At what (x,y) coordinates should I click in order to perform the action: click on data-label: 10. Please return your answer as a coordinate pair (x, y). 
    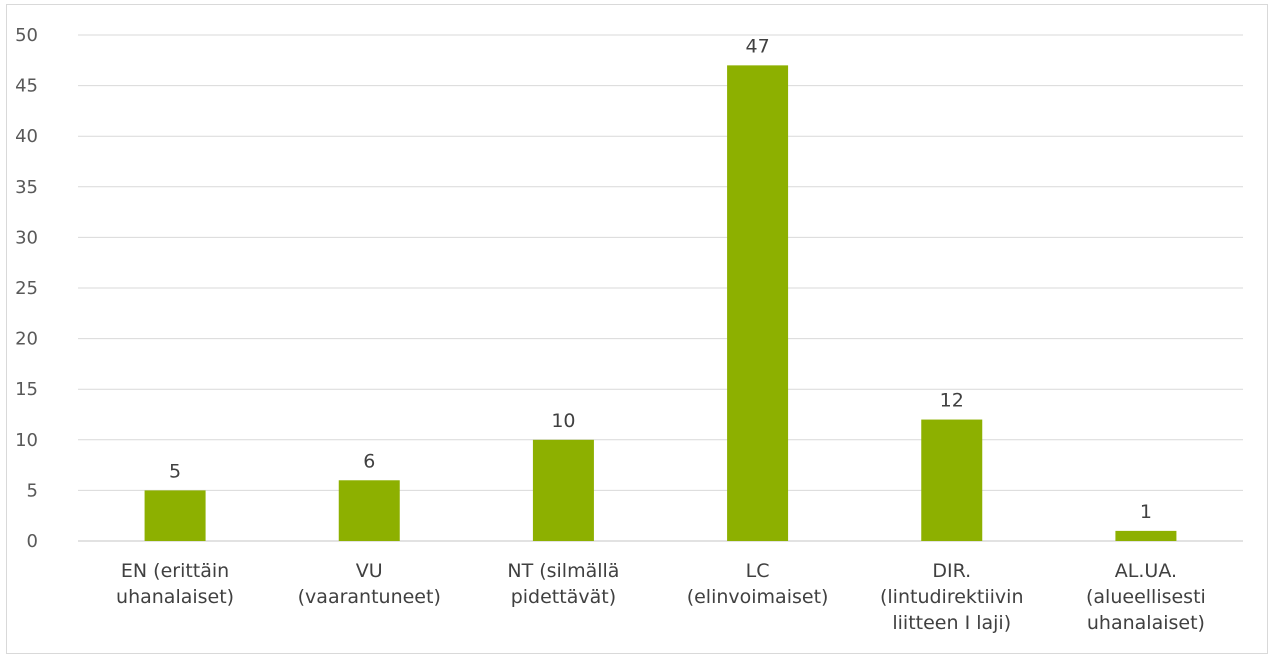
    Looking at the image, I should click on (563, 421).